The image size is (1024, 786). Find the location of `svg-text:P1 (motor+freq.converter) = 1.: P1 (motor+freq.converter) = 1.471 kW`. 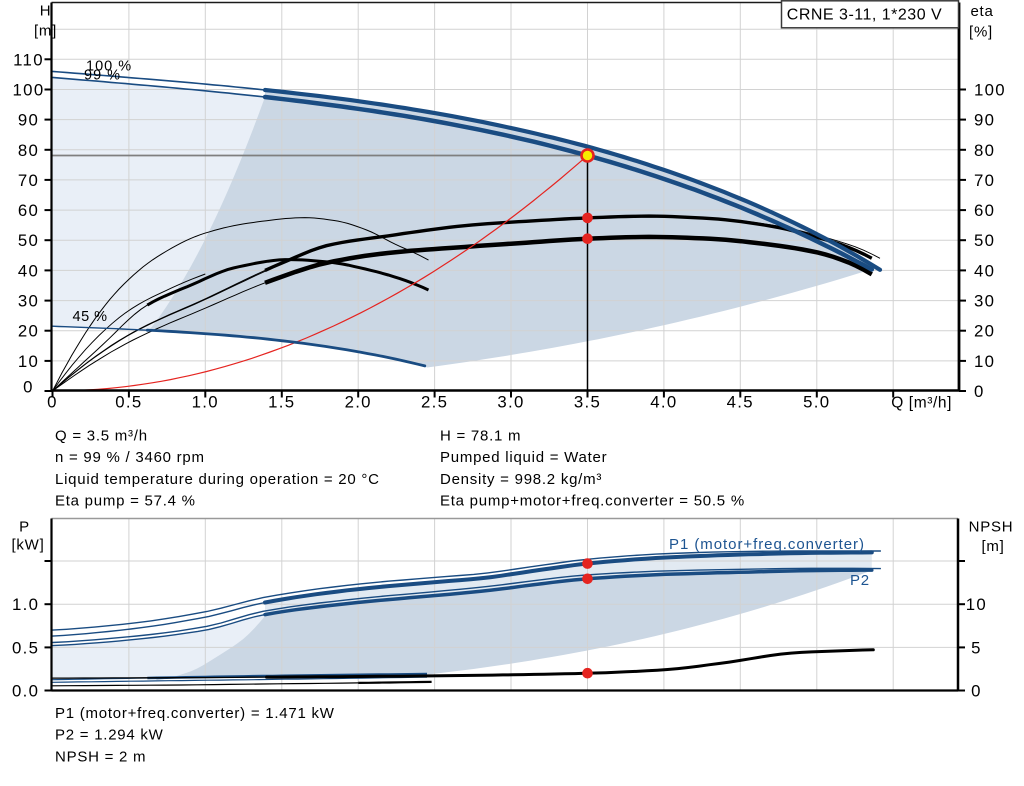

svg-text:P1 (motor+freq.converter) = 1.: P1 (motor+freq.converter) = 1.471 kW is located at coordinates (195, 713).